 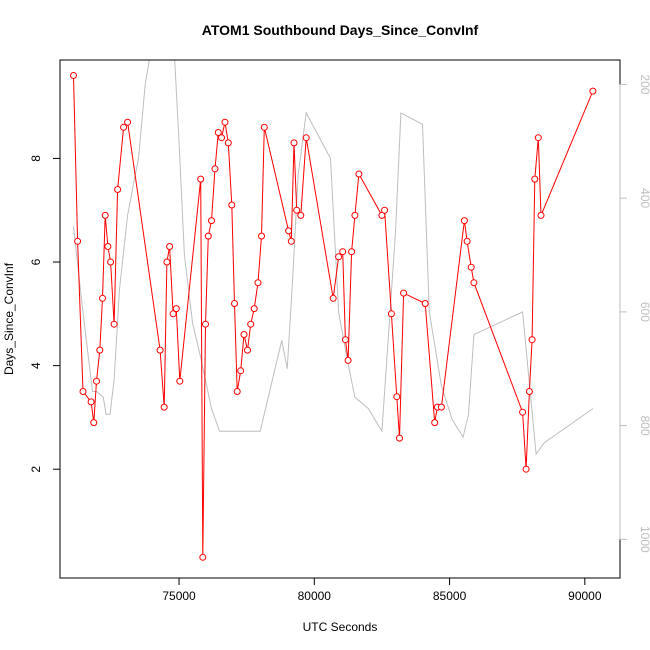 I want to click on x-tick-label: 85000, so click(x=450, y=596).